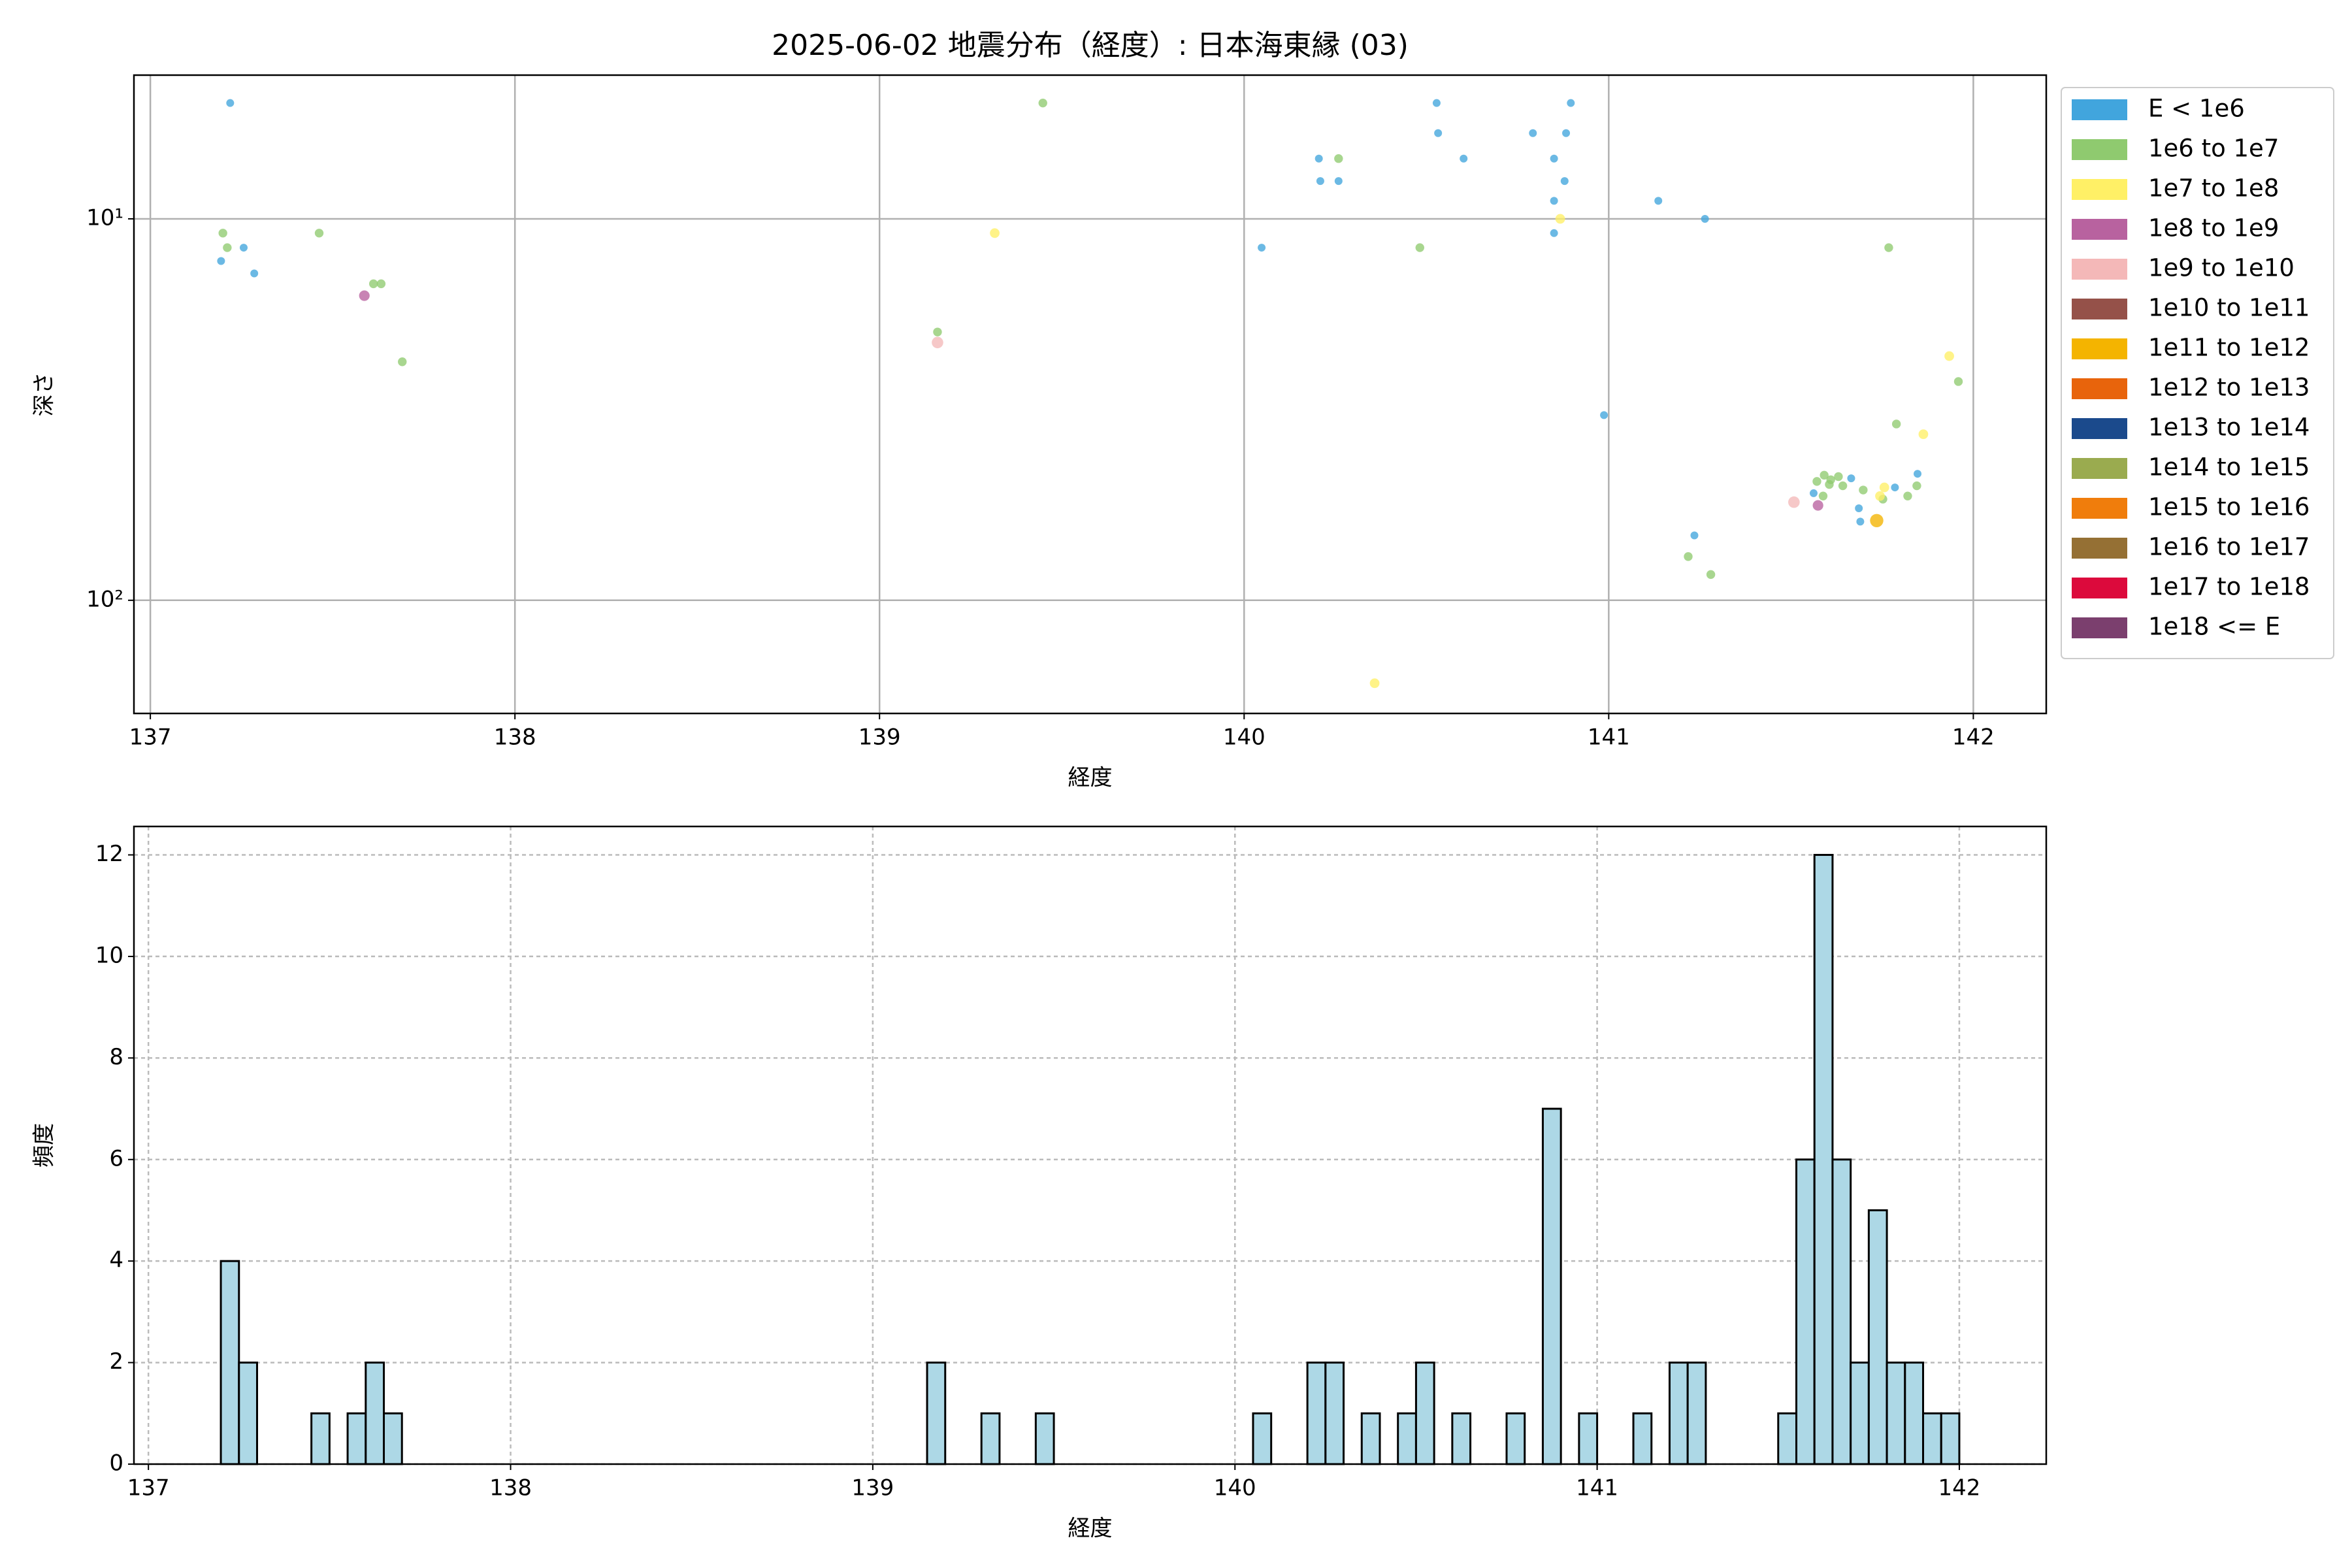  I want to click on x-tick-label: 139, so click(879, 738).